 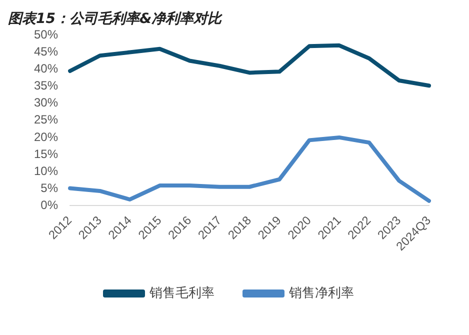 I want to click on y-tick-label: 15%, so click(x=46, y=153).